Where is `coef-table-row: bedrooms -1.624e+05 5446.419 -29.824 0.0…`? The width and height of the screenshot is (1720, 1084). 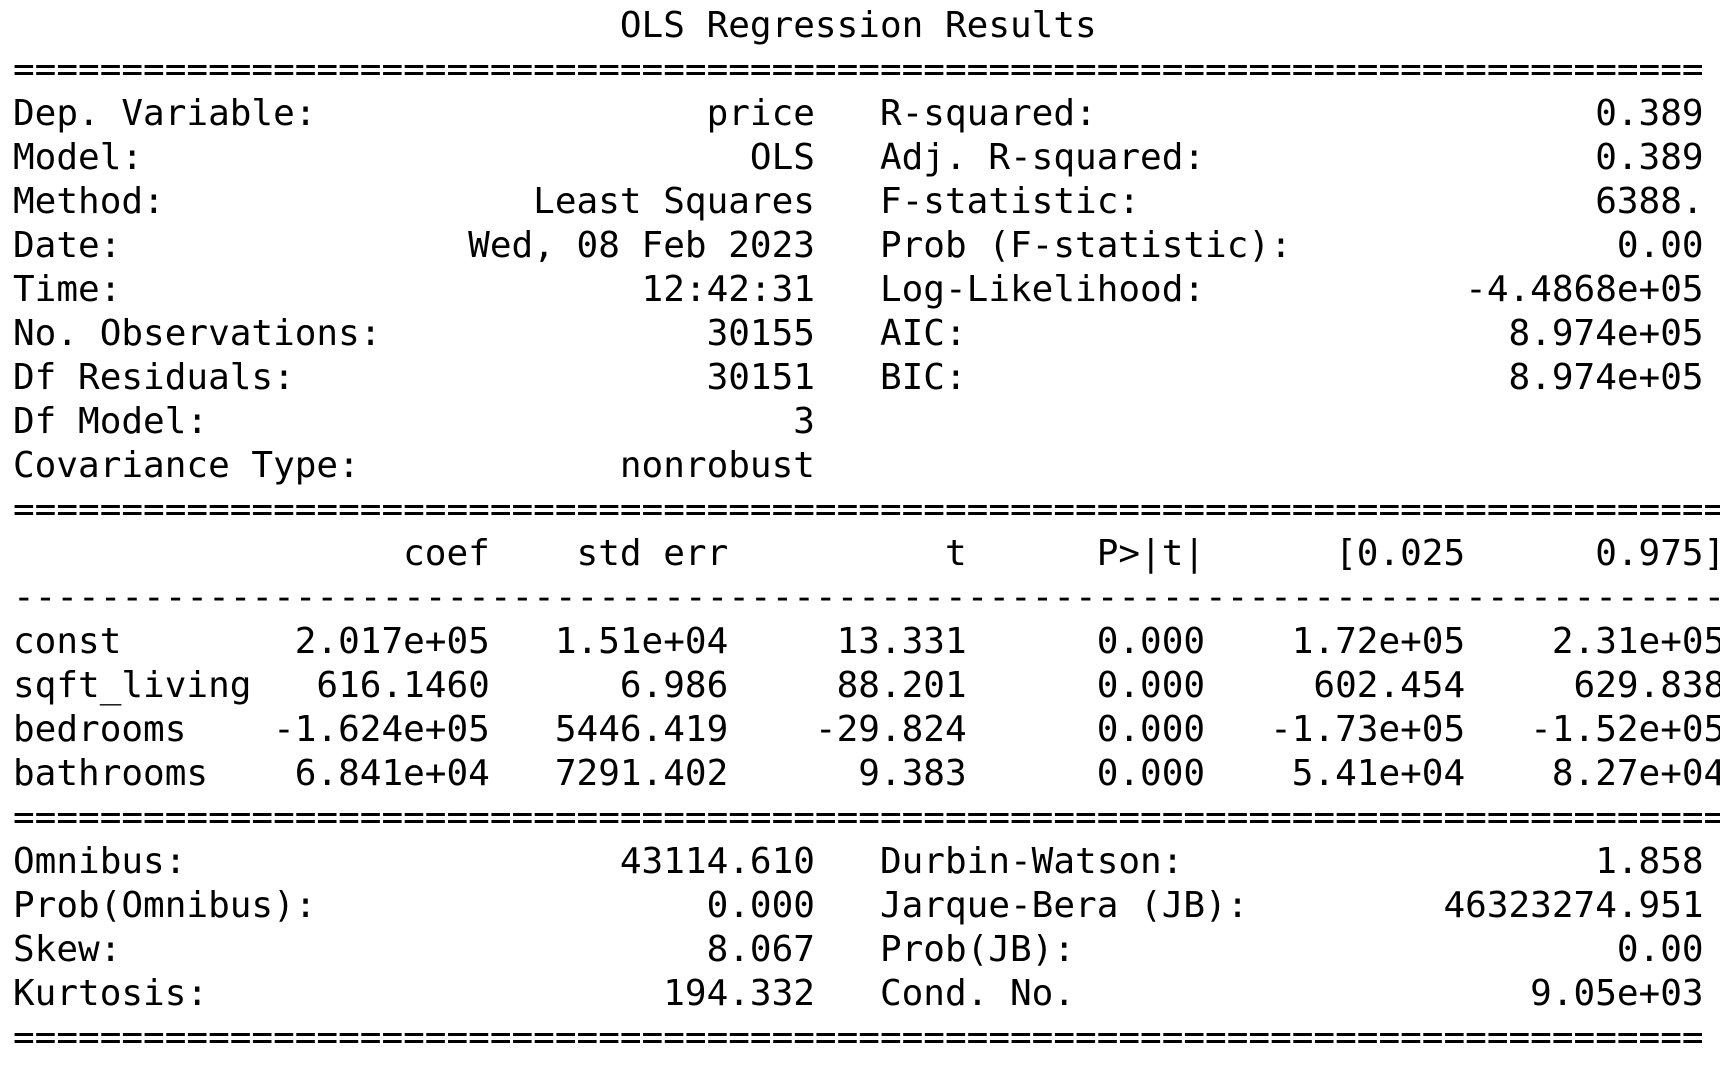
coef-table-row: bedrooms -1.624e+05 5446.419 -29.824 0.0… is located at coordinates (866, 729).